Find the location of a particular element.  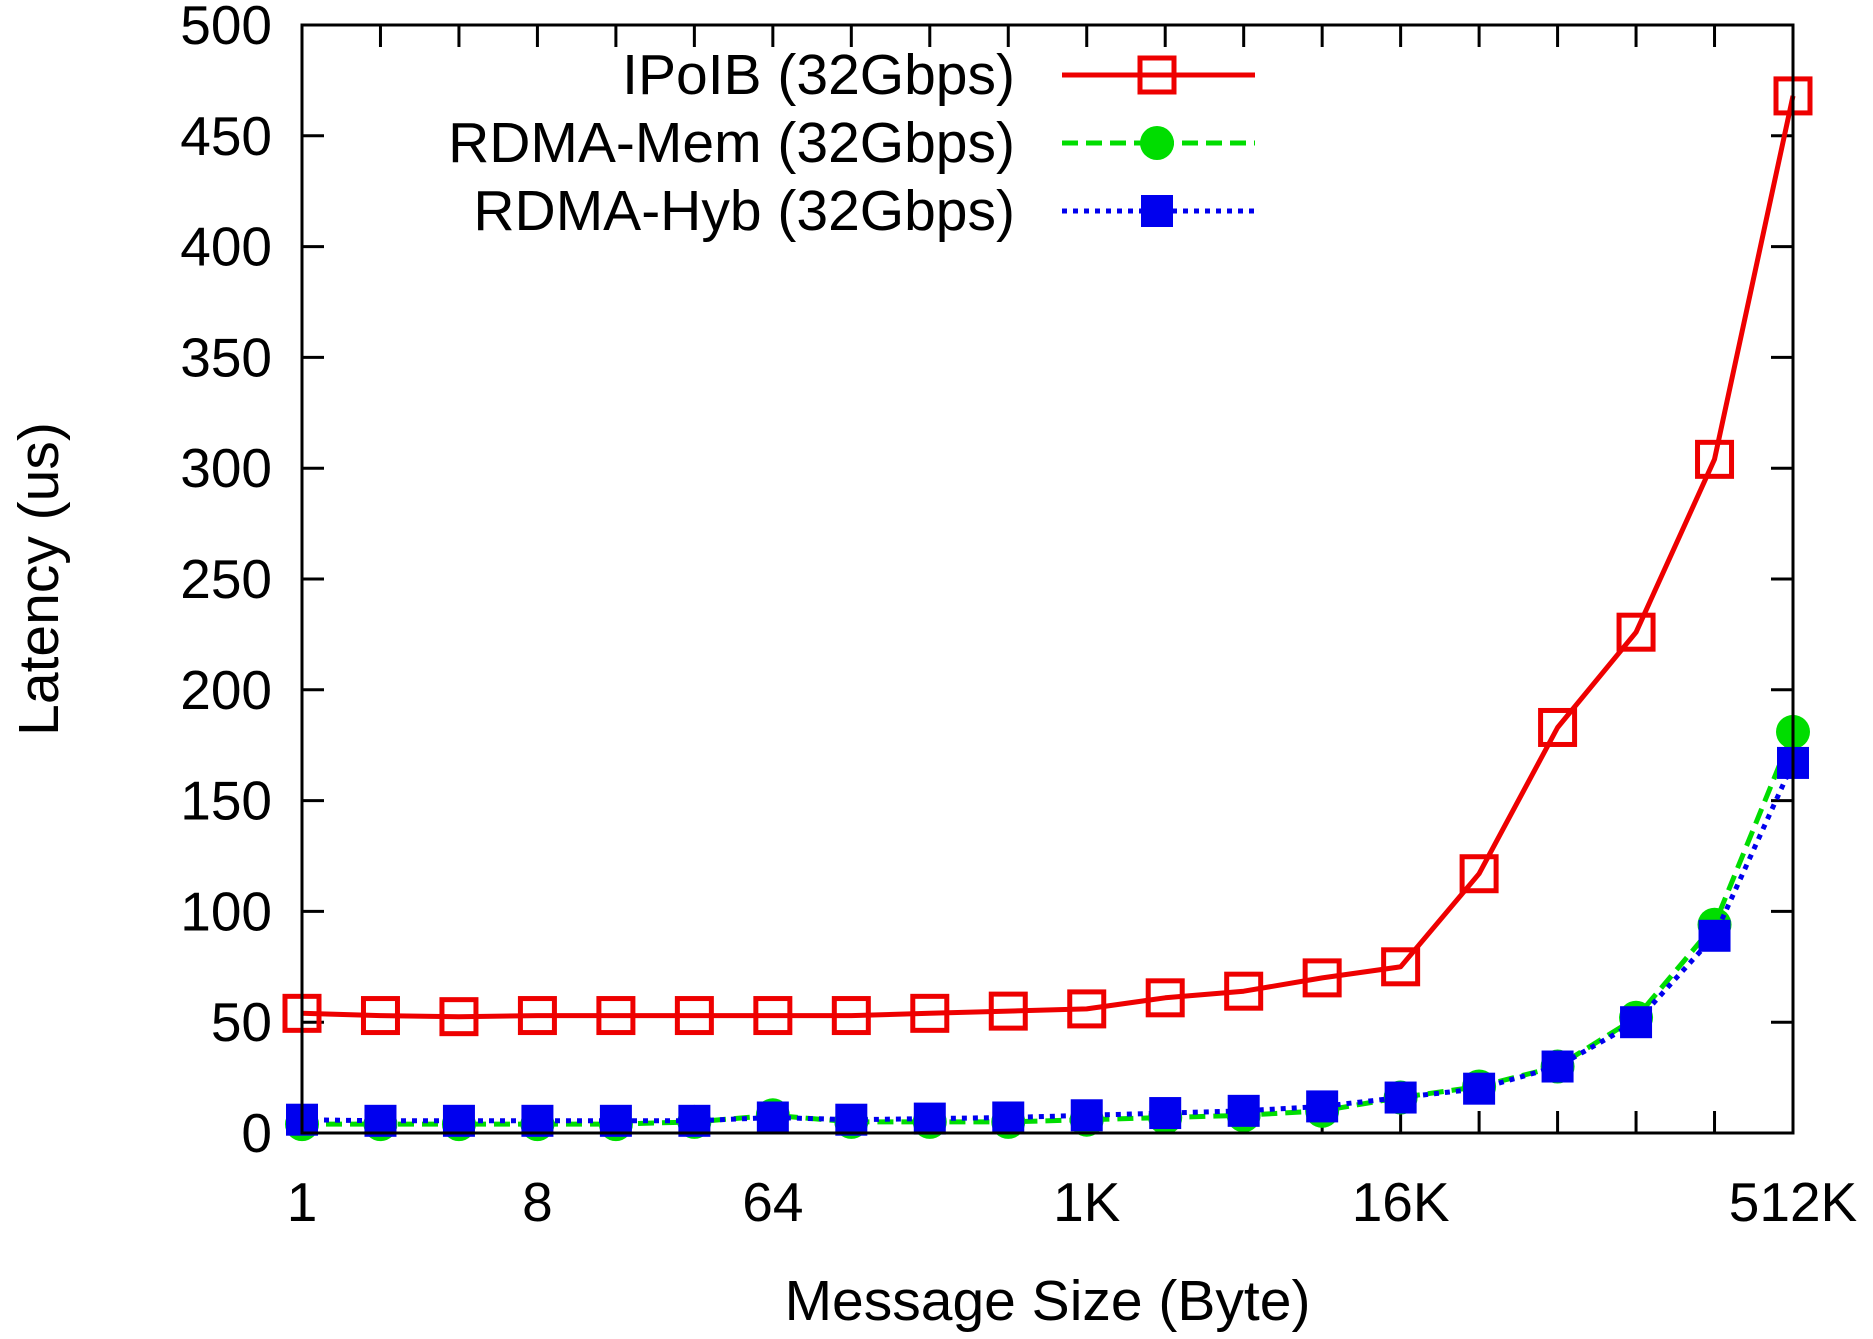

x-tick-label: 16K is located at coordinates (1401, 1202).